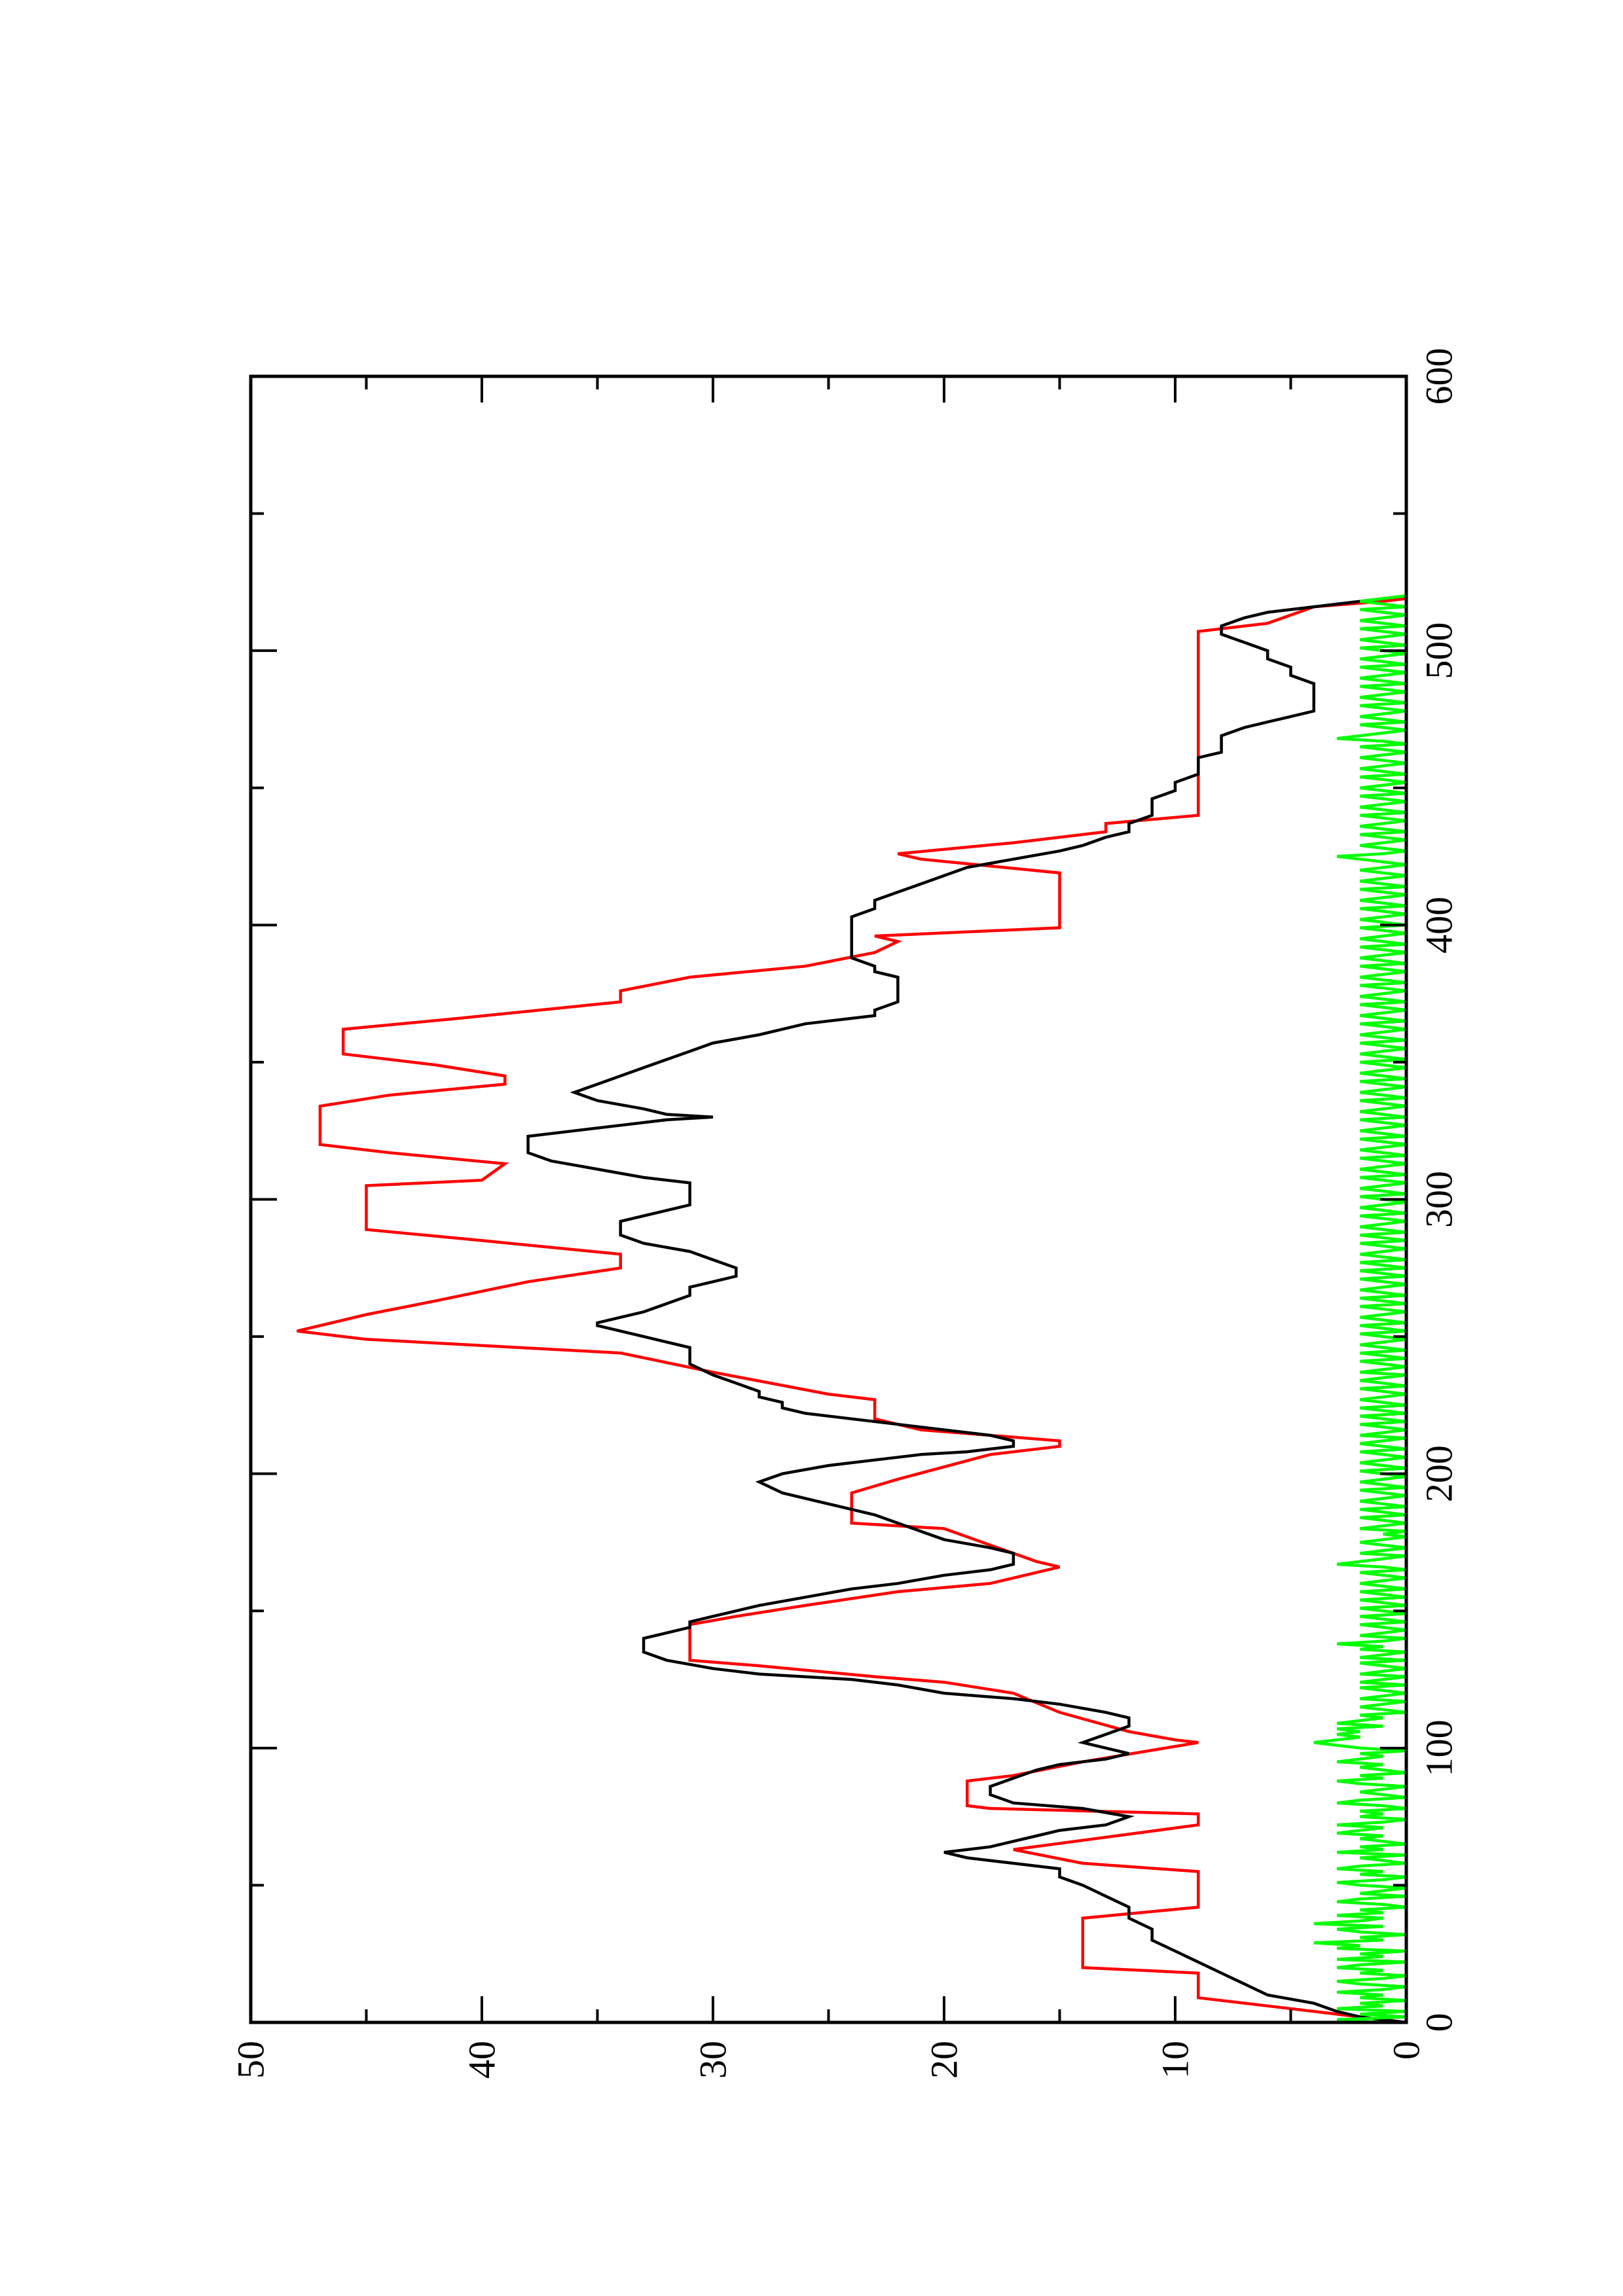  Describe the element at coordinates (944, 2060) in the screenshot. I see `y-tick-label: 20` at that location.